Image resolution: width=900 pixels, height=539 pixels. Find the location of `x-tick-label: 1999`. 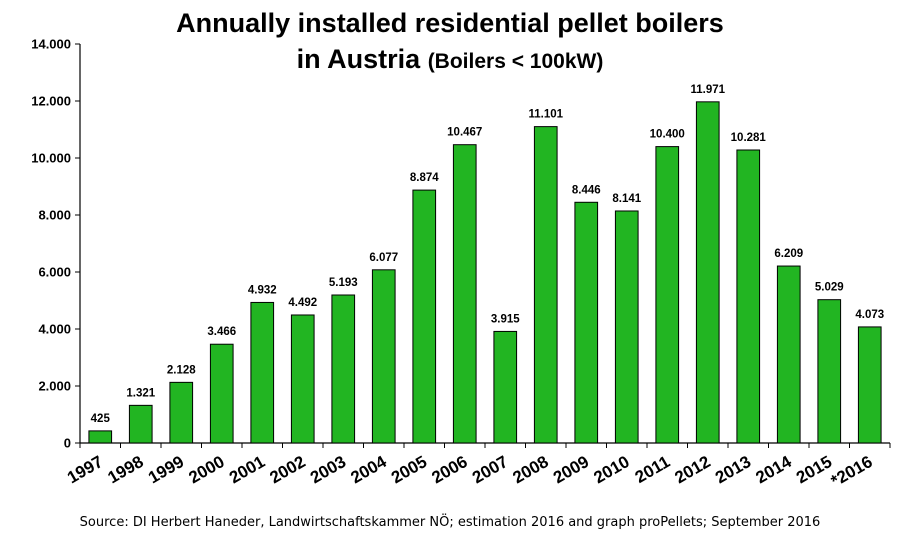

x-tick-label: 1999 is located at coordinates (166, 469).